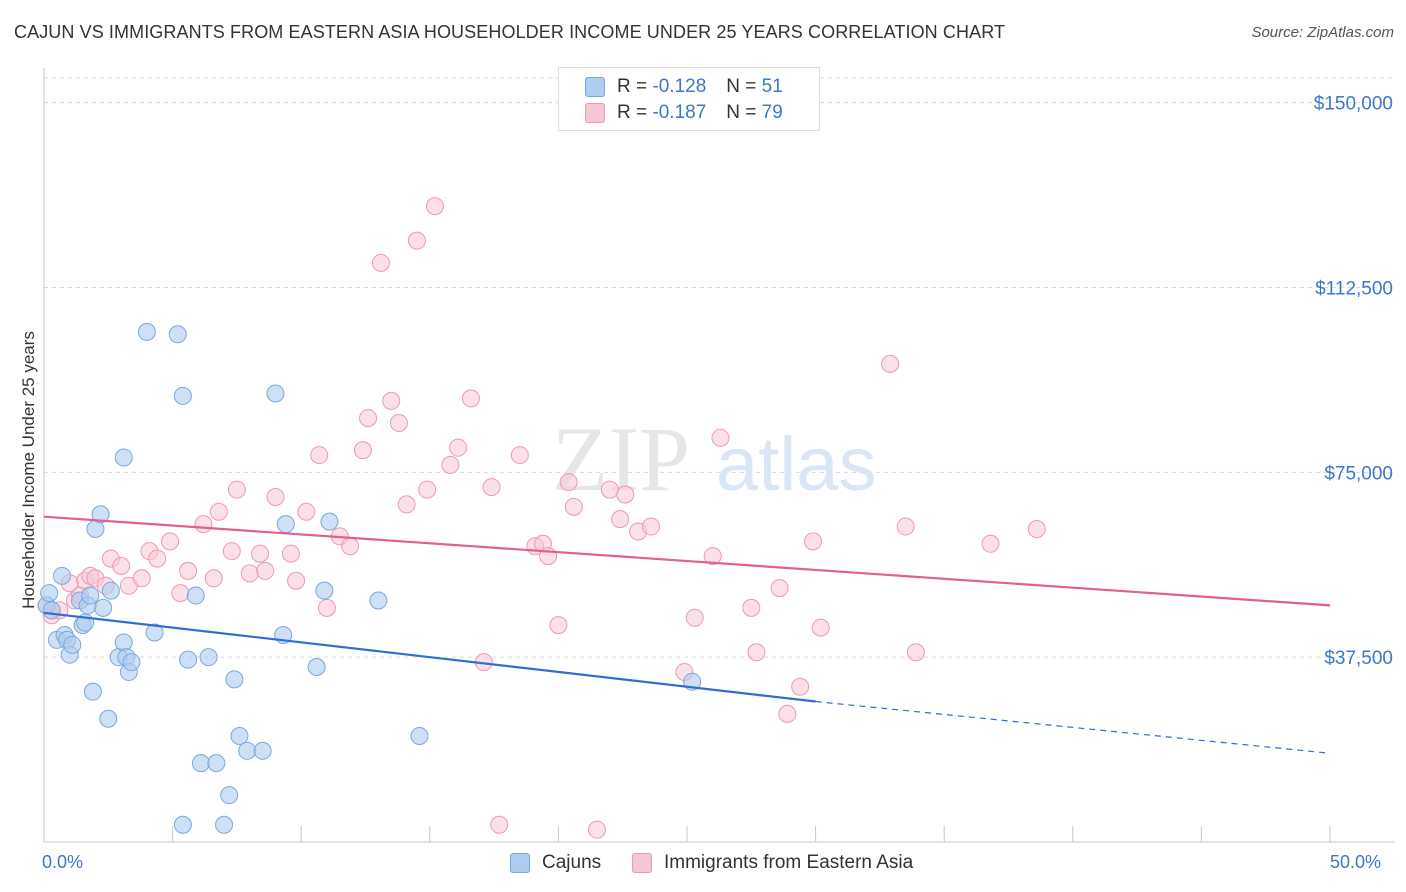  What do you see at coordinates (429, 657) in the screenshot?
I see `cajuns-trend-line` at bounding box center [429, 657].